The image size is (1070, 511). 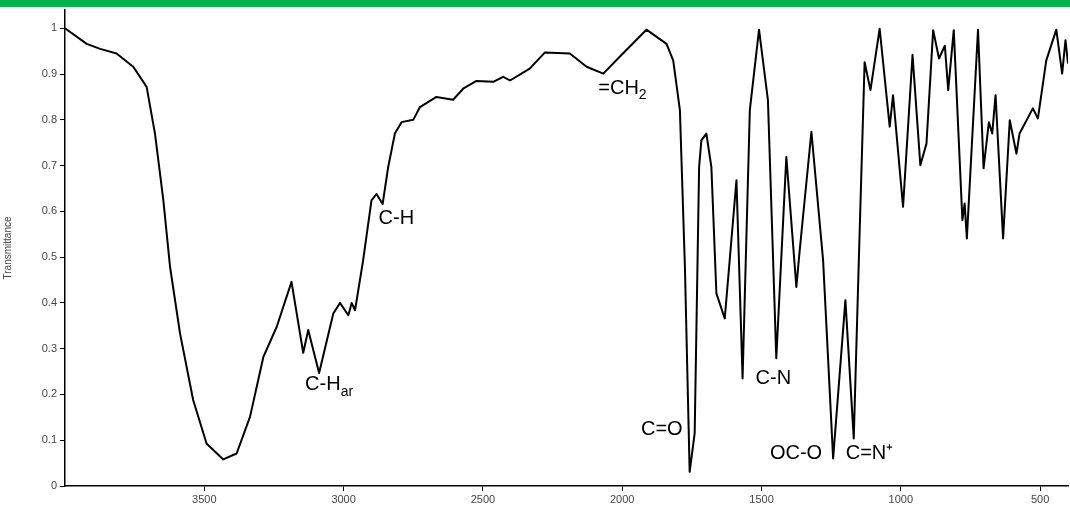 I want to click on y-tick-label: 0, so click(x=53, y=485).